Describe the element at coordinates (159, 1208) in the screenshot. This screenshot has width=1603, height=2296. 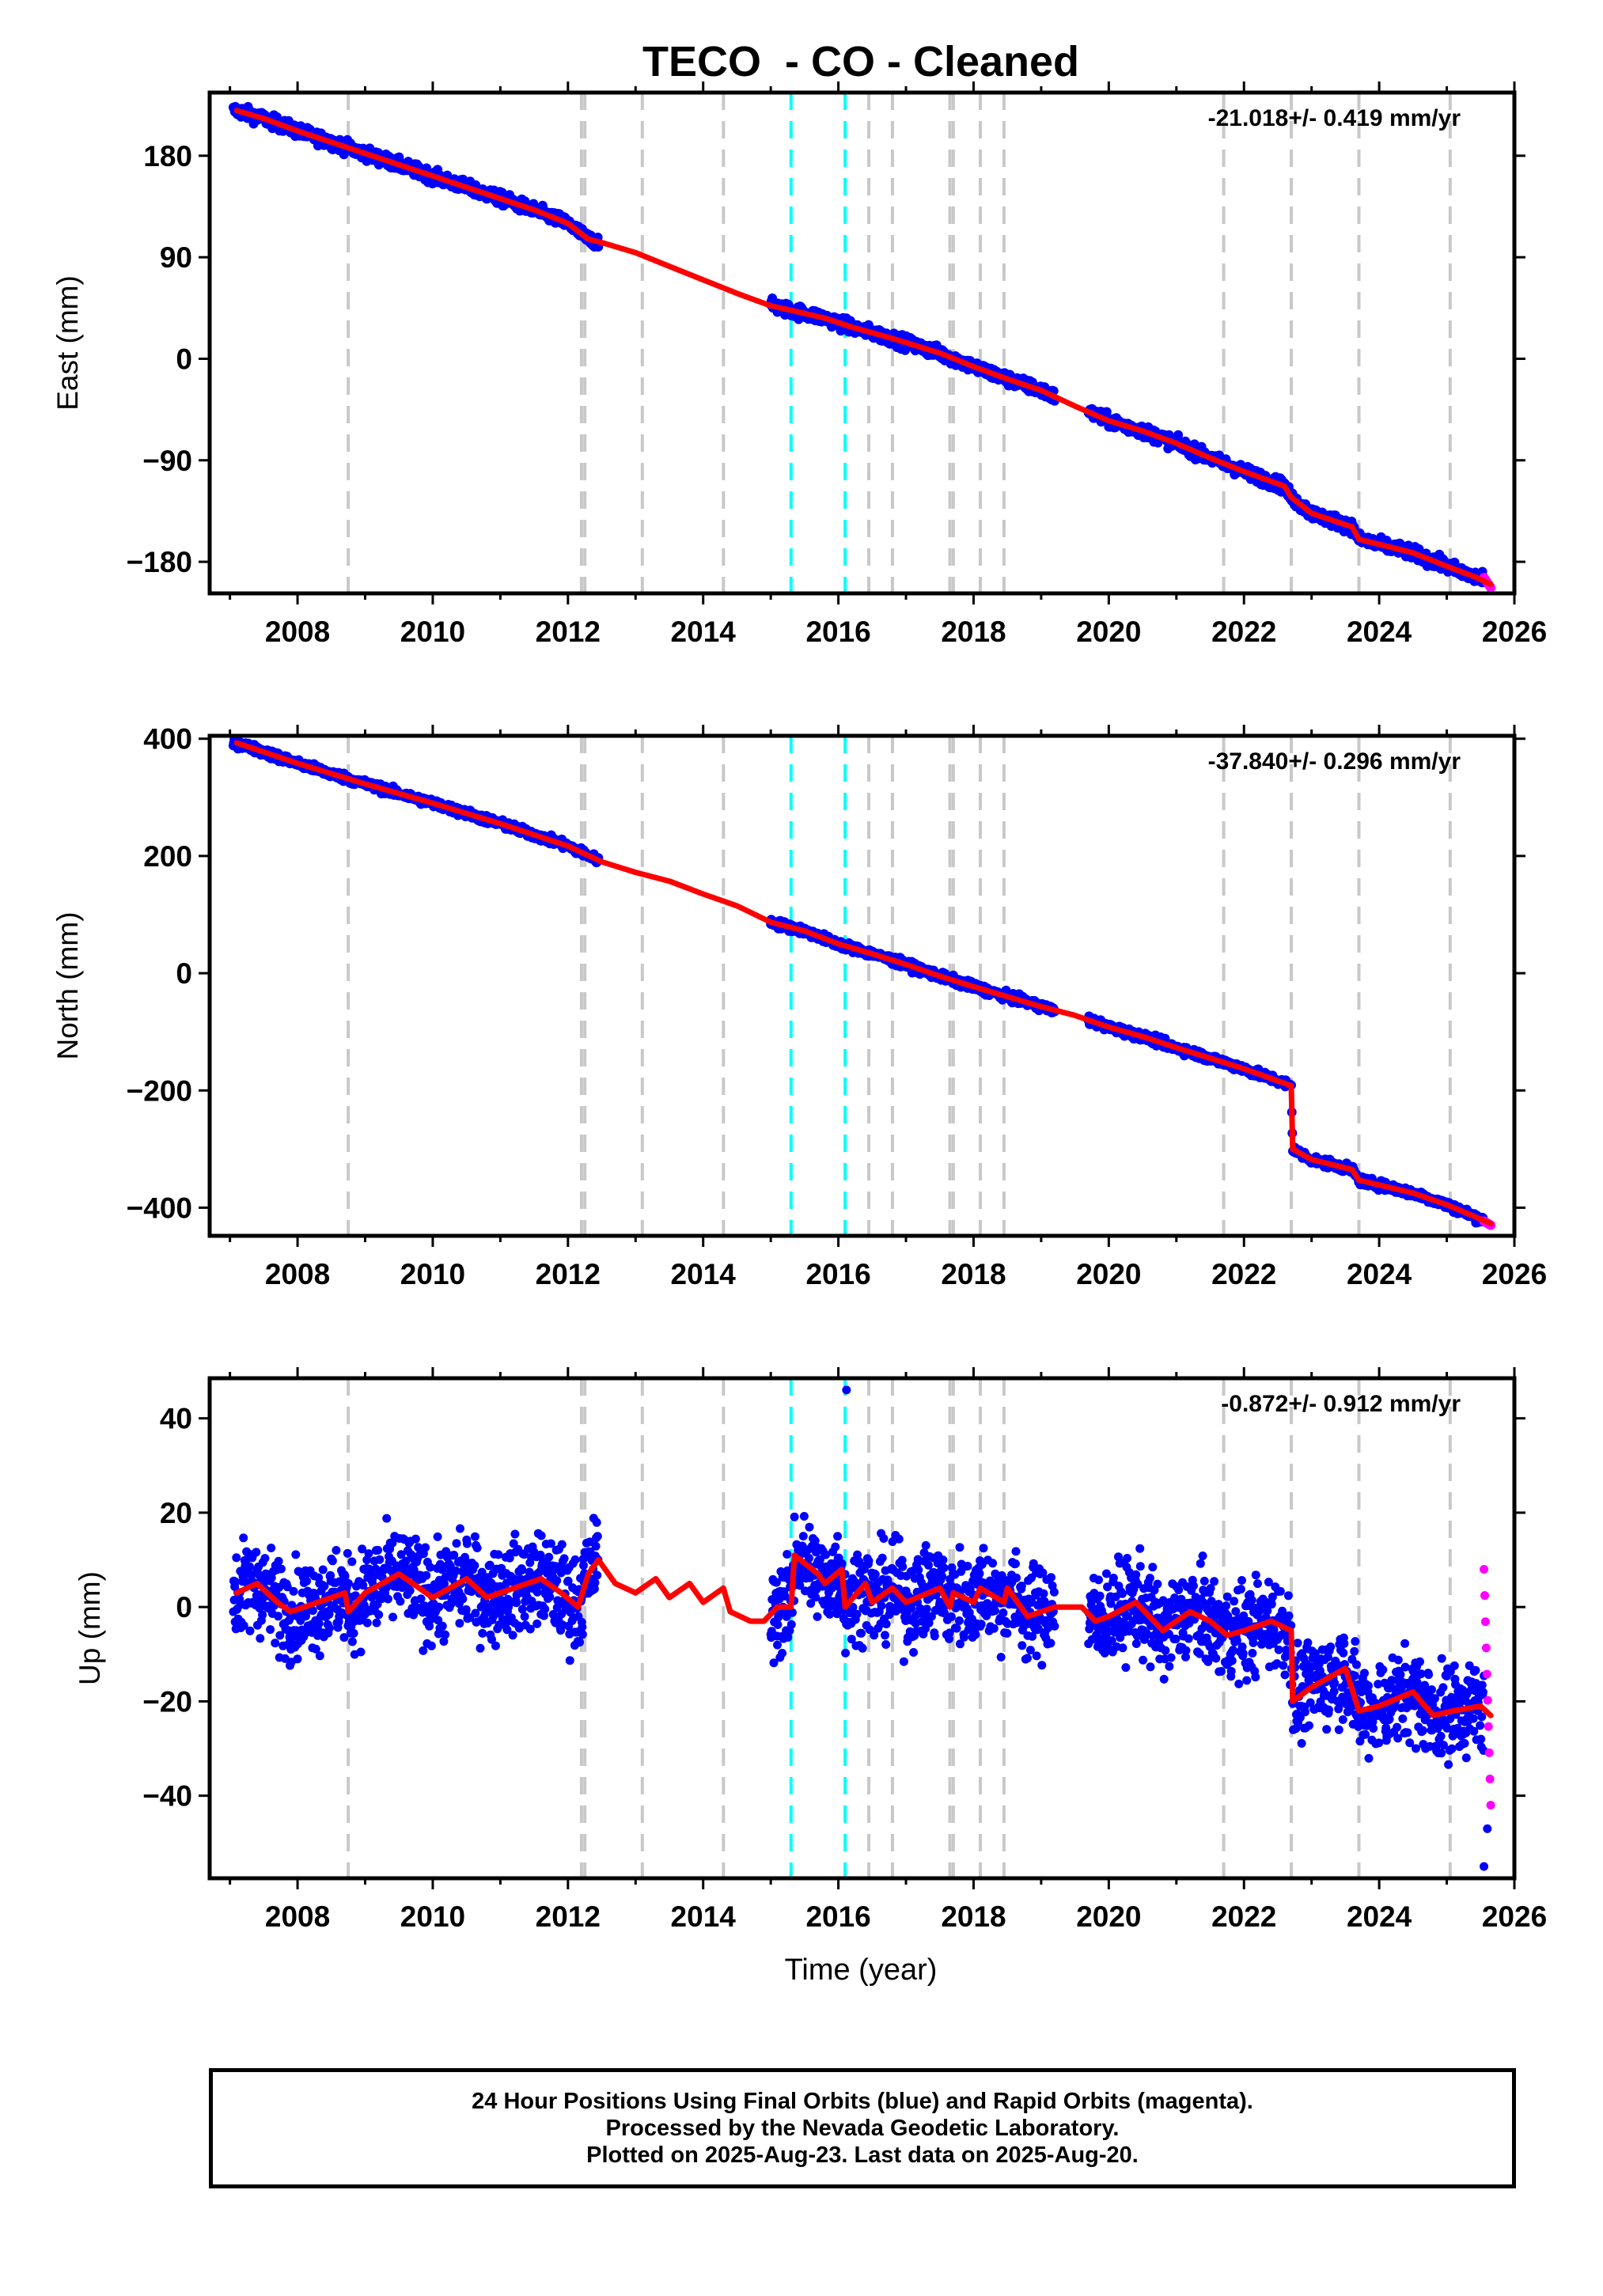
I see `y-tick-label: −400` at that location.